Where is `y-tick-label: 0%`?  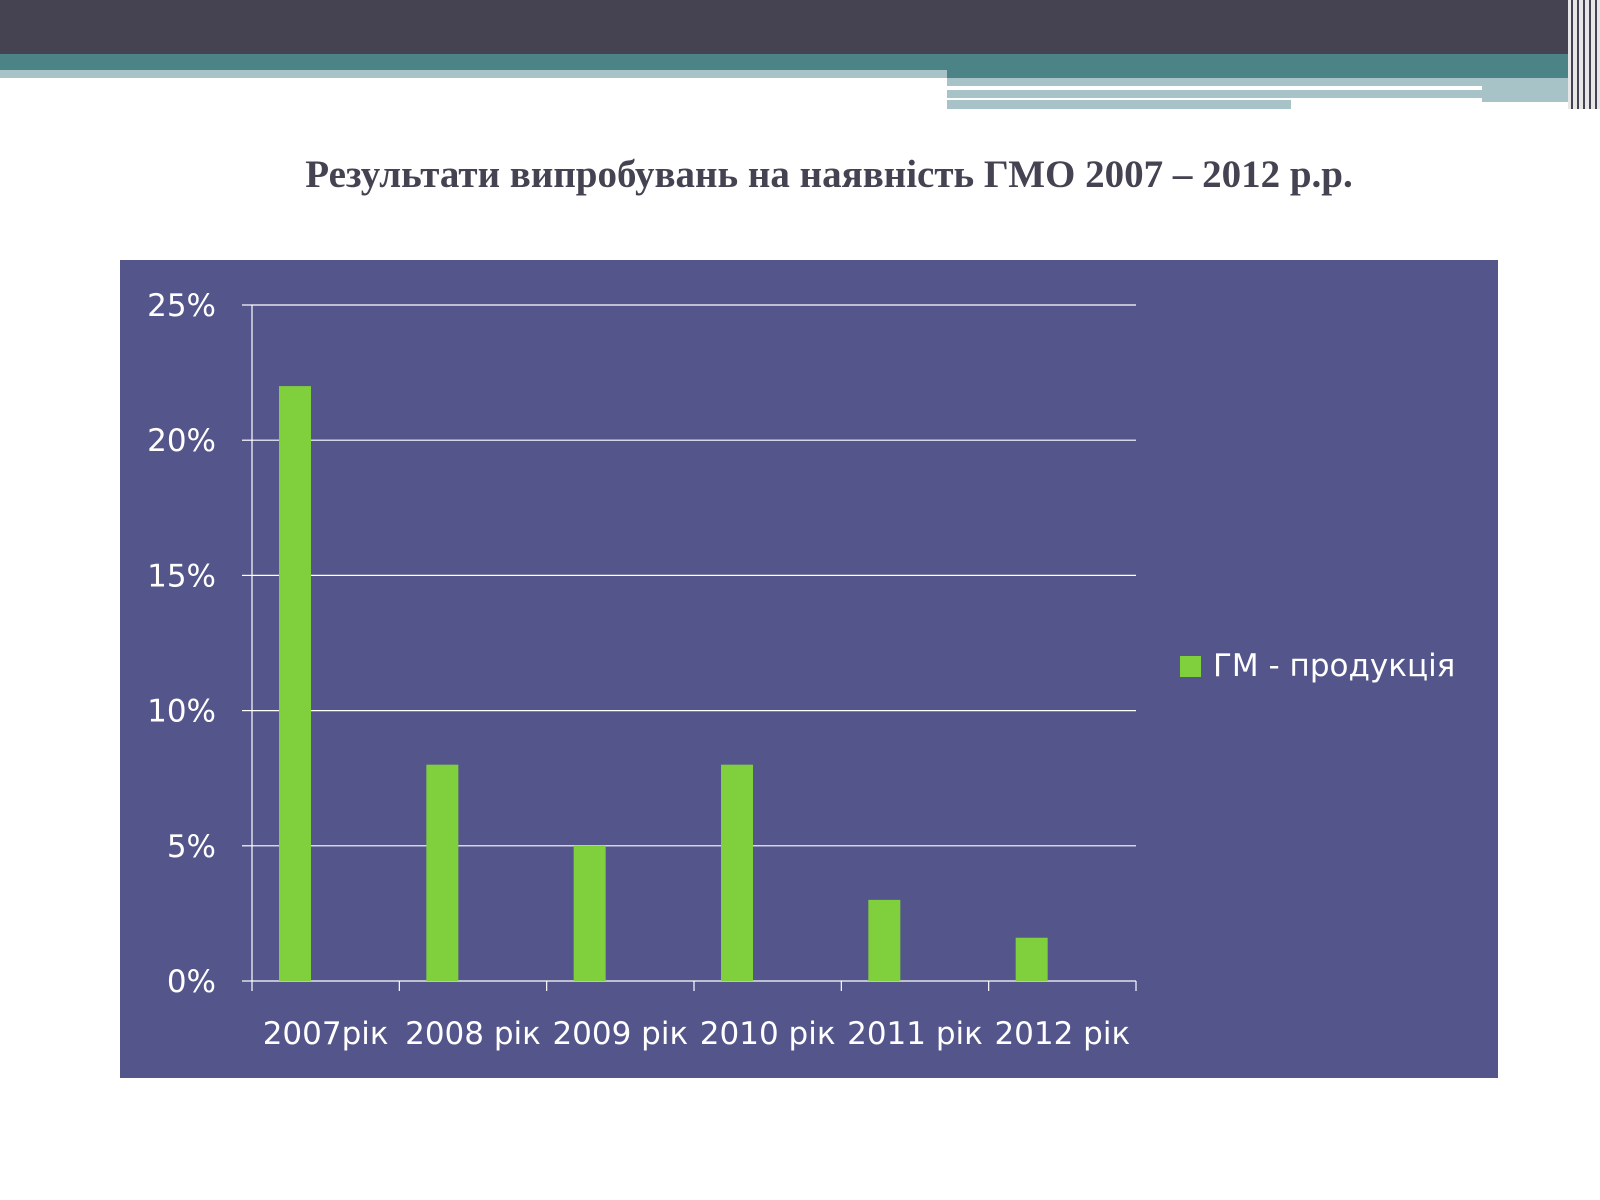 y-tick-label: 0% is located at coordinates (191, 982).